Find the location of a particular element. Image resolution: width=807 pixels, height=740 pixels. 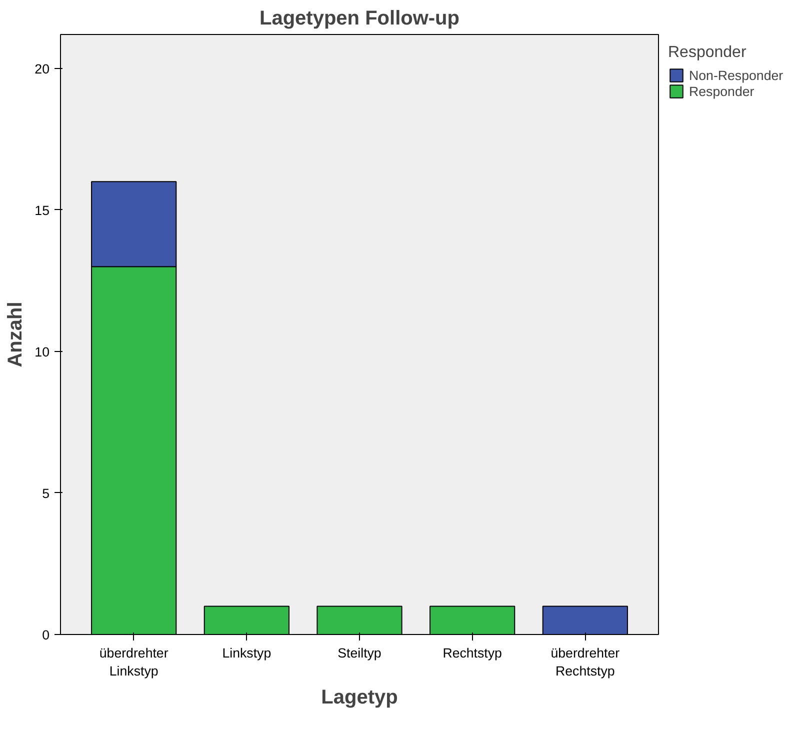

legend-title: Responder is located at coordinates (708, 53).